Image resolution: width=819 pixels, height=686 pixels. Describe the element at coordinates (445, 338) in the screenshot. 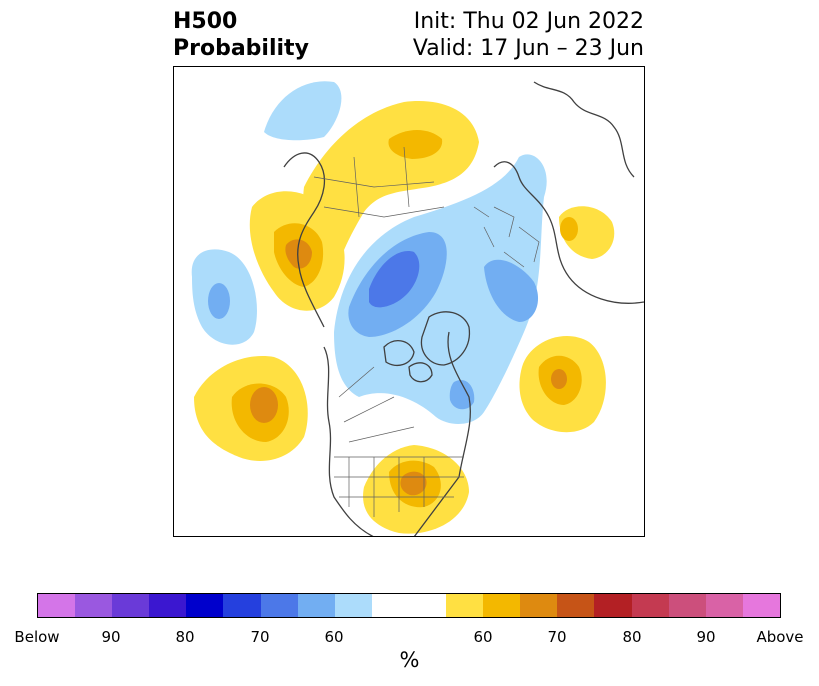

I see `coastline-greenland` at that location.